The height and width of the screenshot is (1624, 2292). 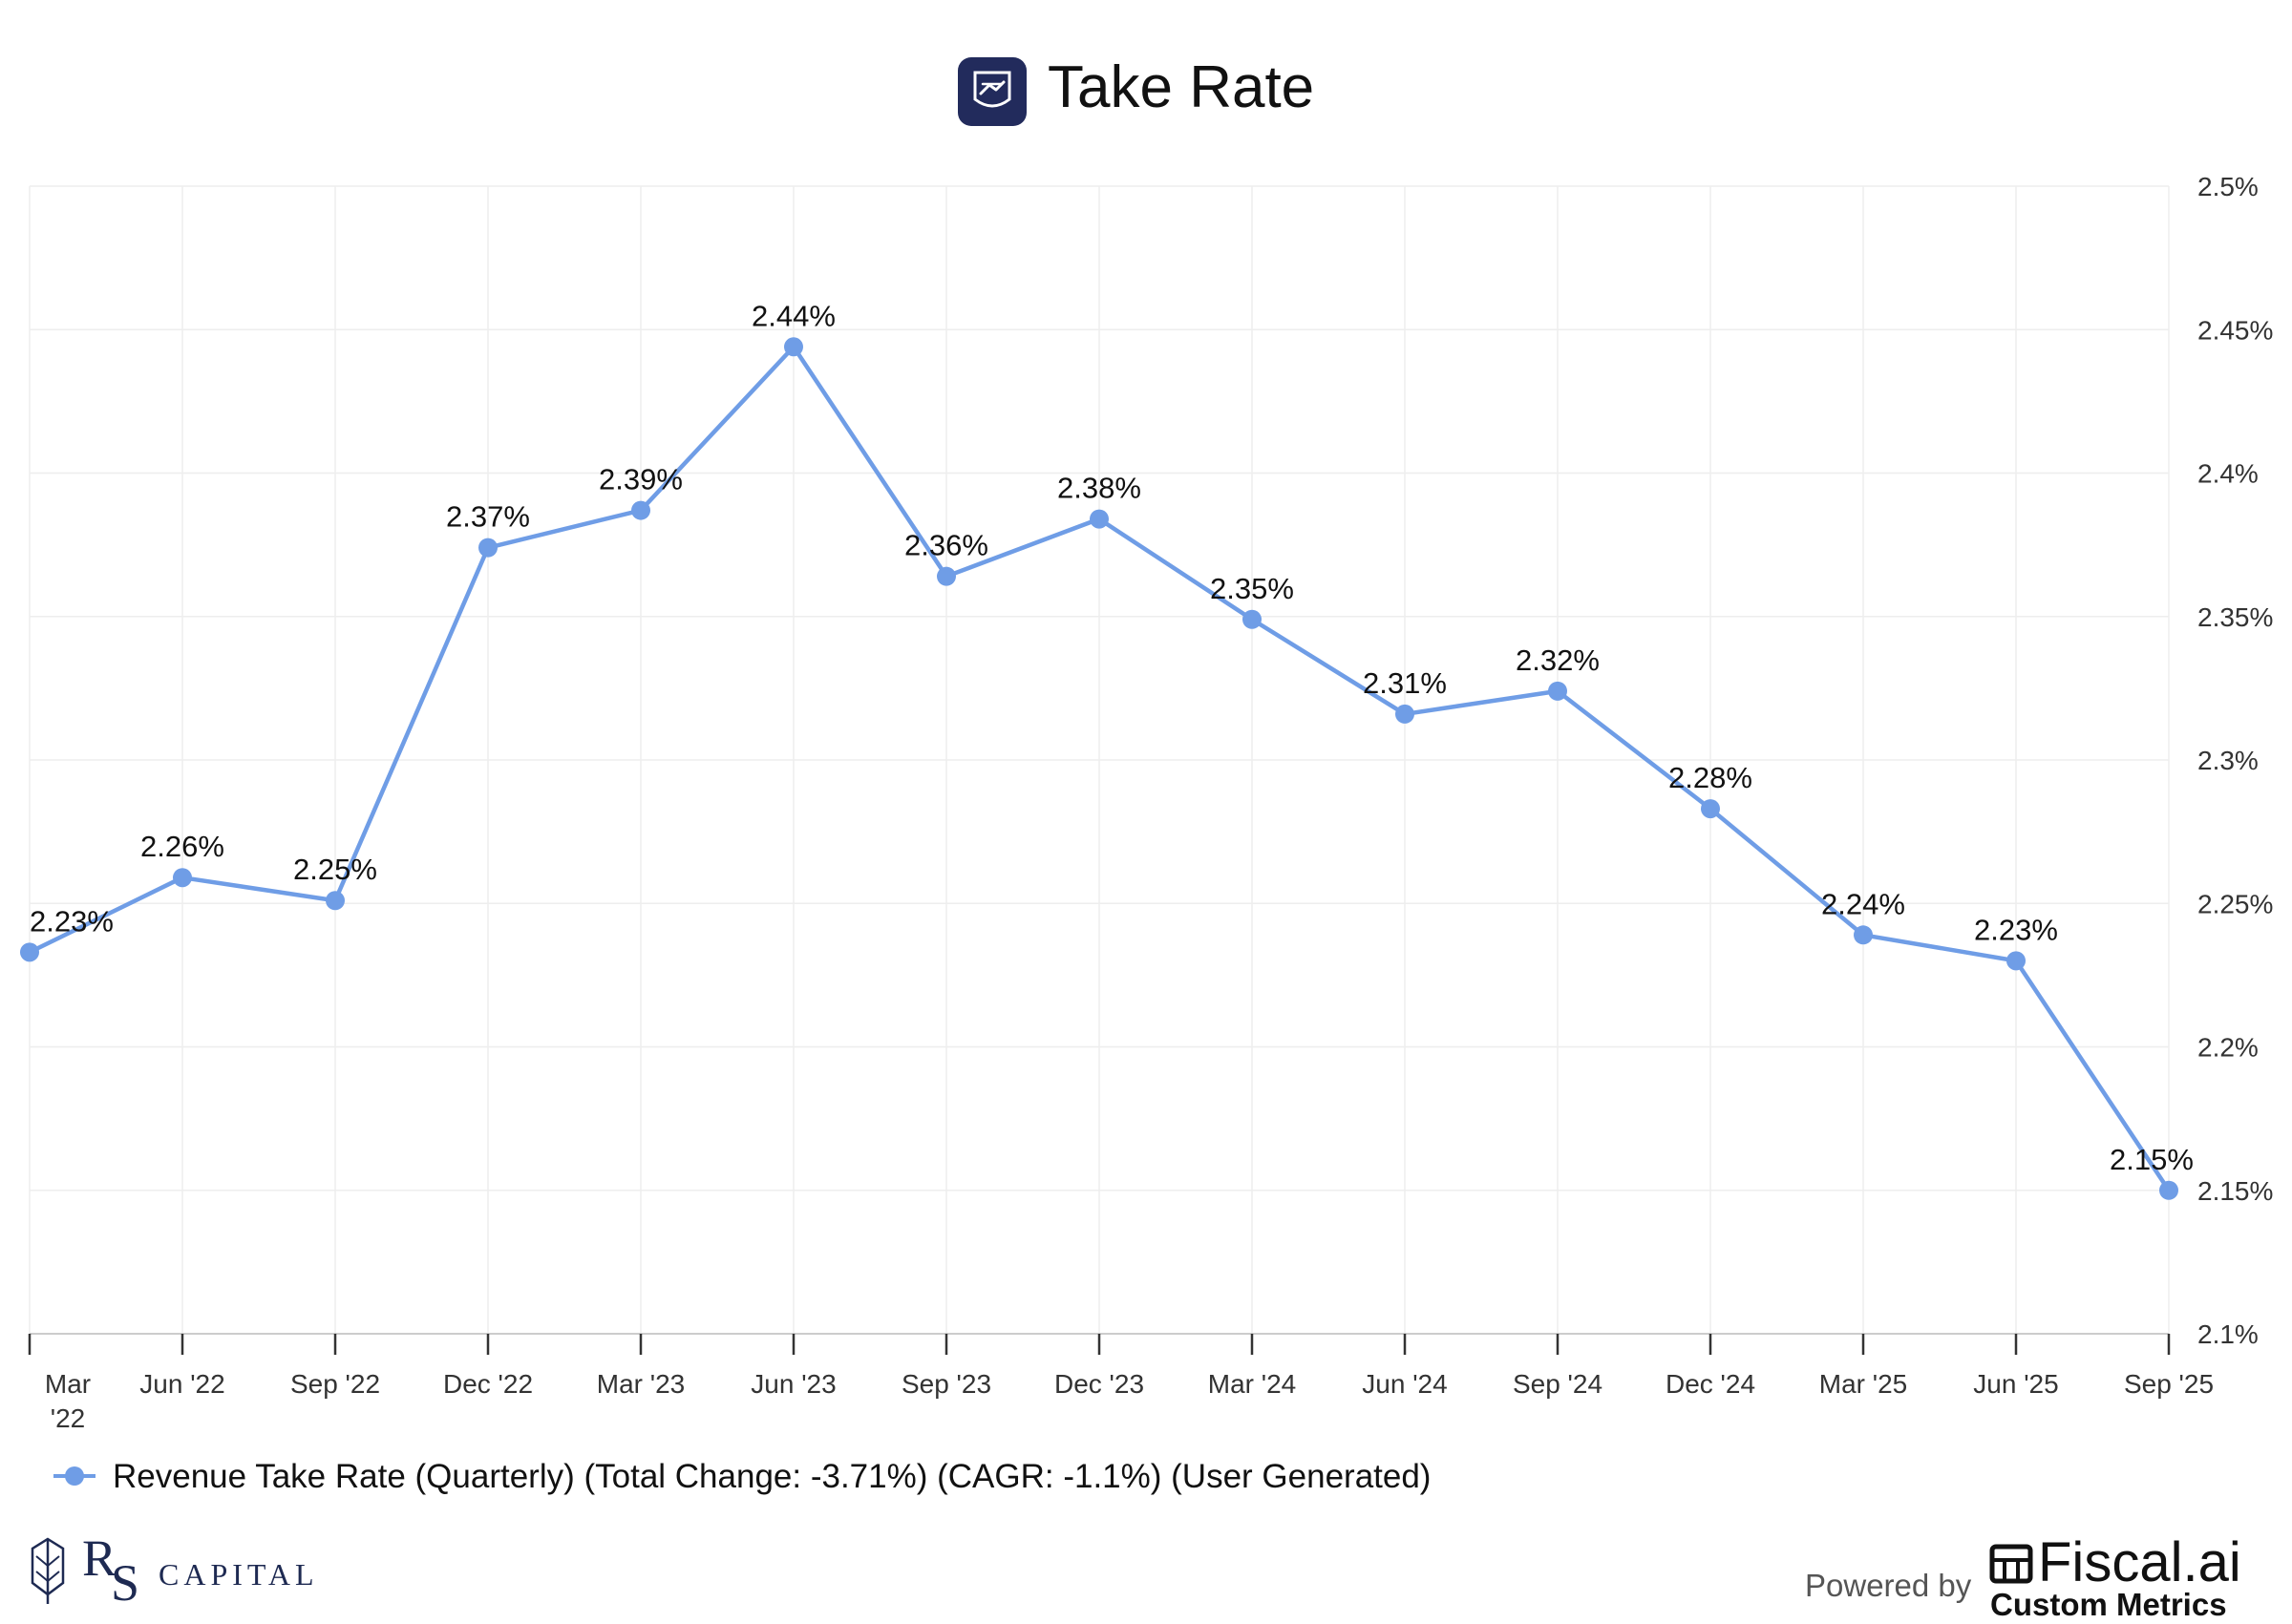 I want to click on data-label: 2.28%, so click(x=1710, y=777).